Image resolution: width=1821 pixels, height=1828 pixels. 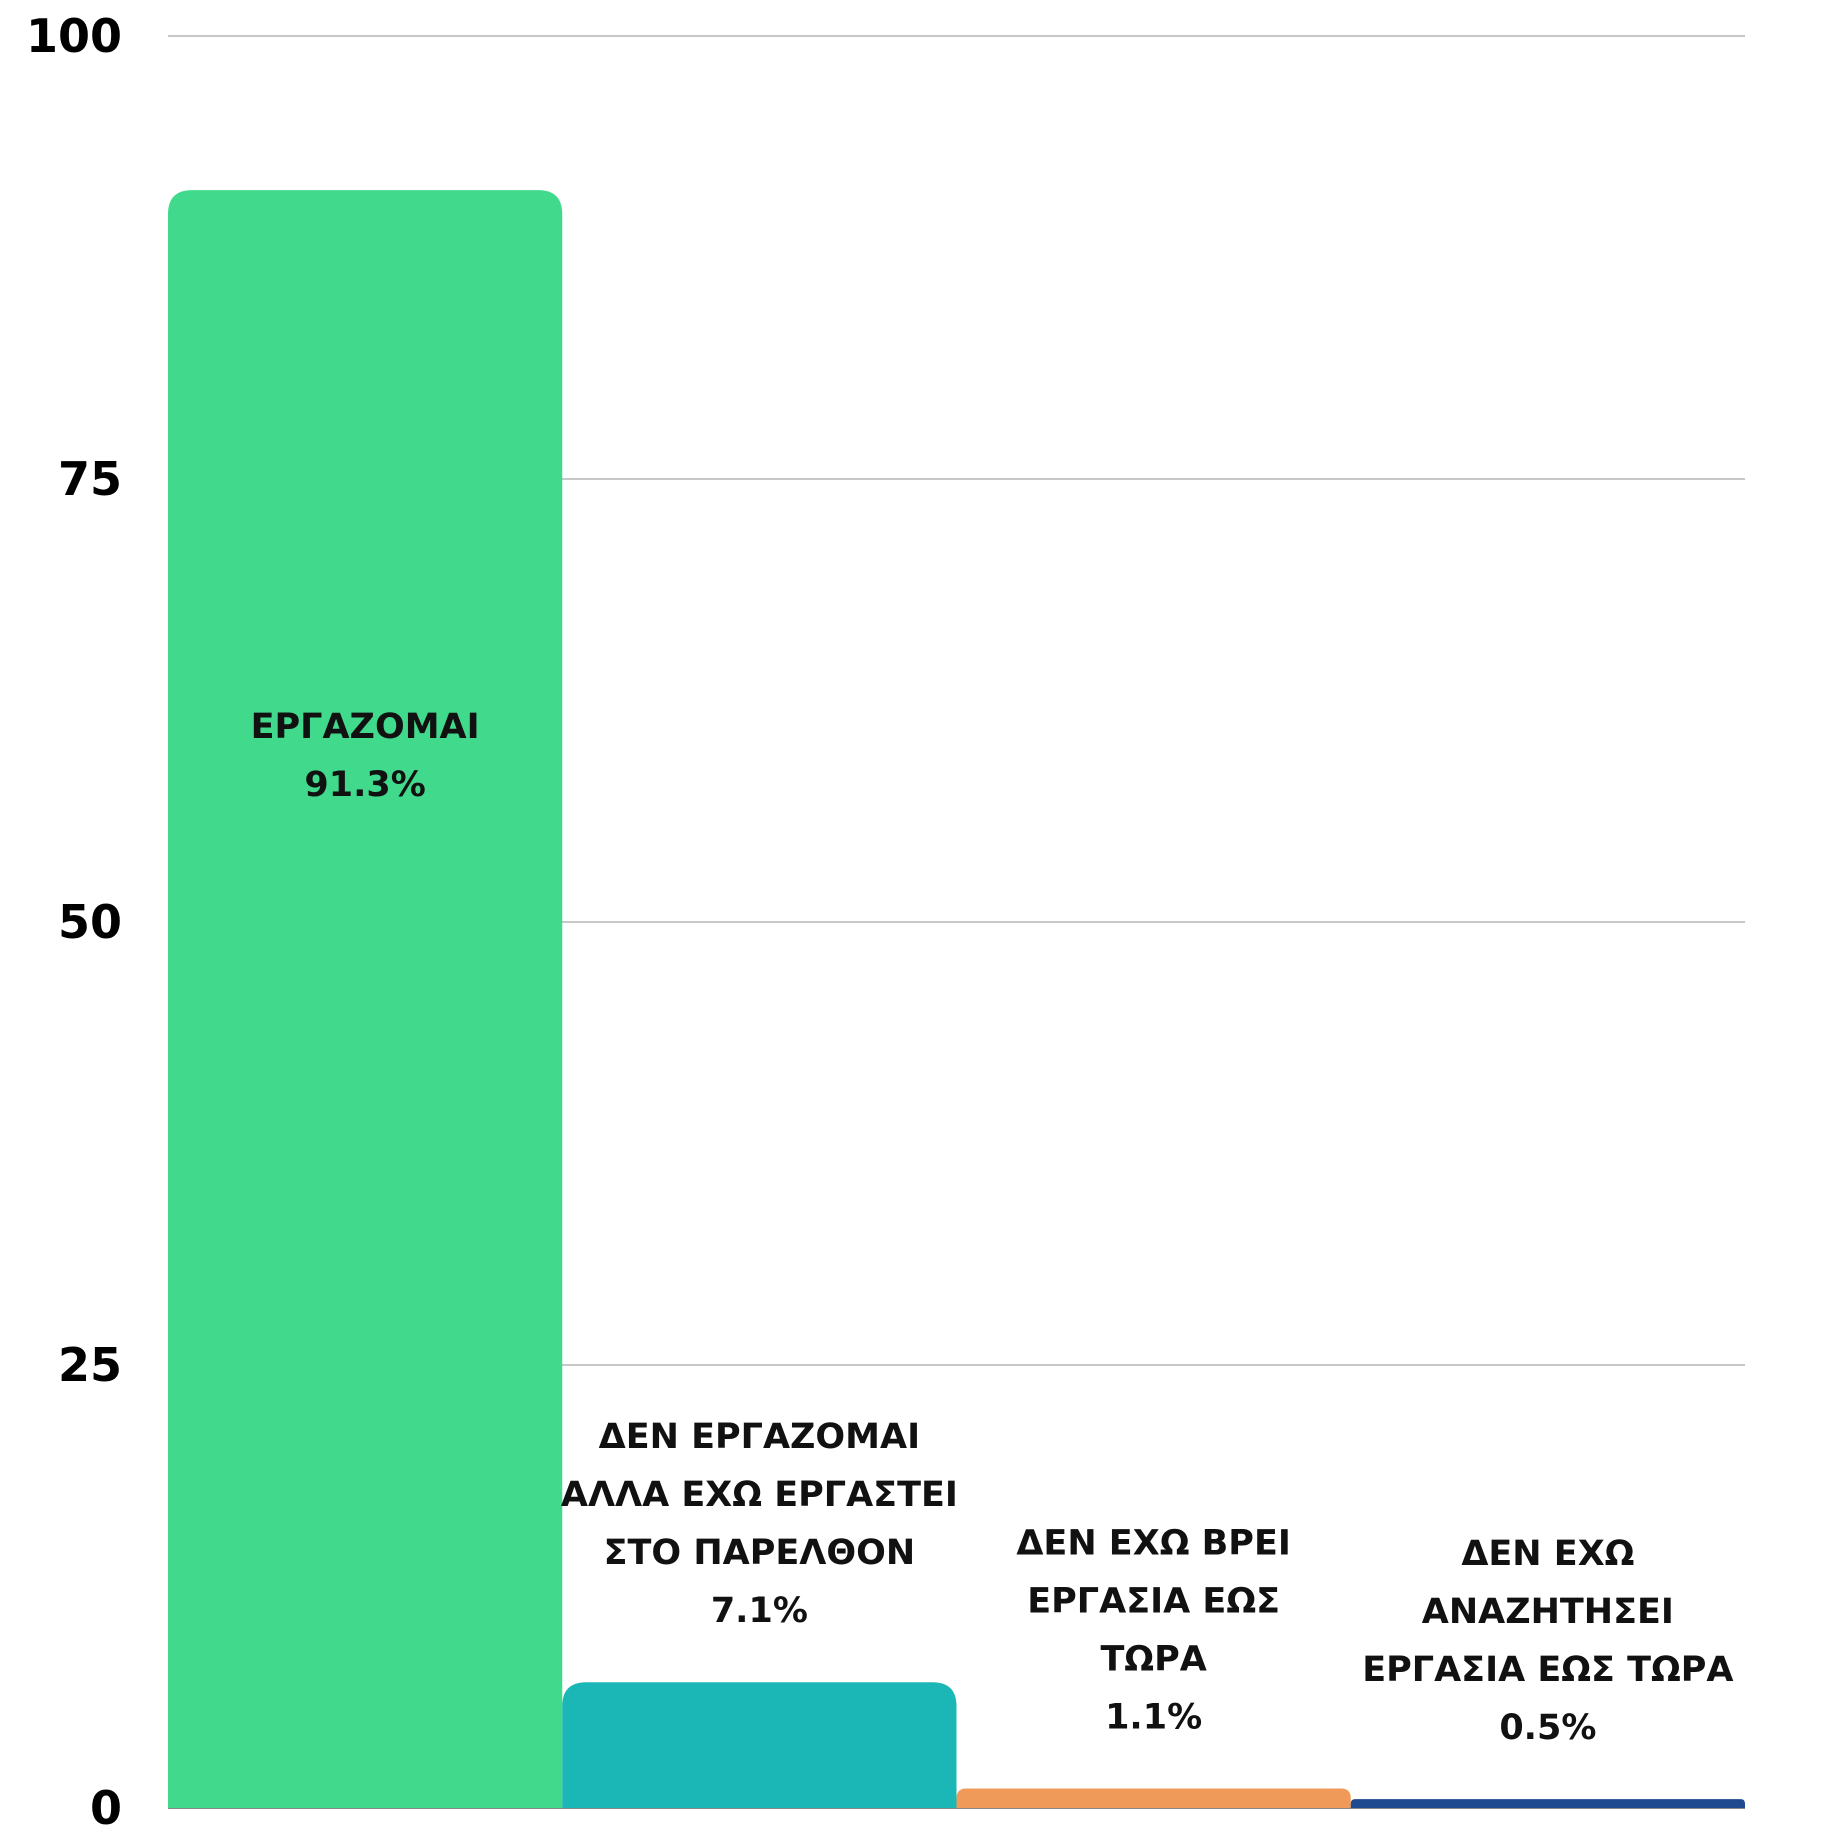 I want to click on y-tick-label: 0, so click(x=106, y=1804).